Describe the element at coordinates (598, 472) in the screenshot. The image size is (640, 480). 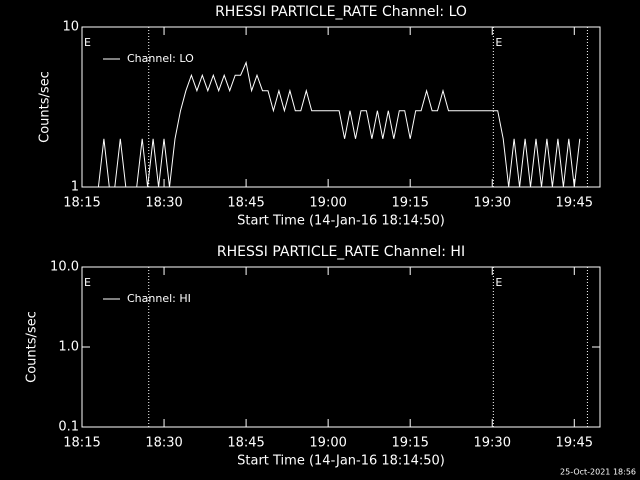
I see `footer: 25-Oct-2021 18:56` at that location.